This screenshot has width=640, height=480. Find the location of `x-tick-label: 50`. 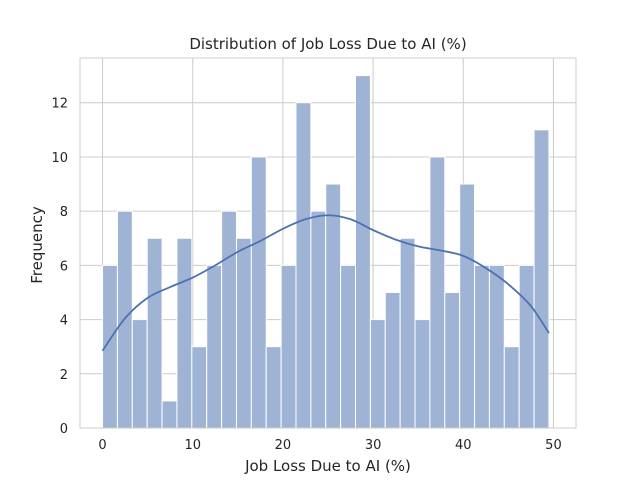

x-tick-label: 50 is located at coordinates (553, 445).